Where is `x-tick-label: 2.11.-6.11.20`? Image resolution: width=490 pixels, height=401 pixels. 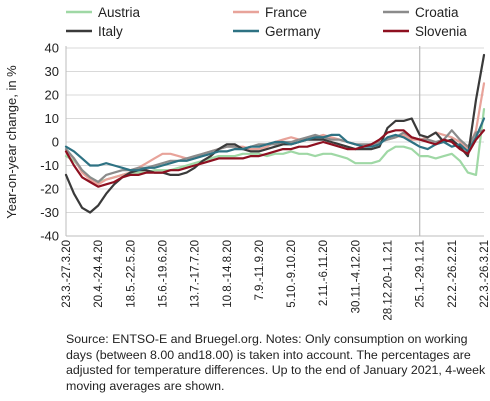
x-tick-label: 2.11.-6.11.20 is located at coordinates (324, 273).